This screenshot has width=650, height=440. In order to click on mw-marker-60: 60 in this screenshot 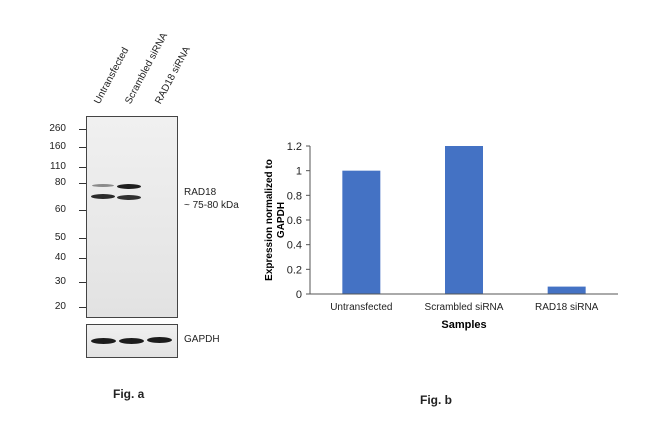, I will do `click(60, 209)`.